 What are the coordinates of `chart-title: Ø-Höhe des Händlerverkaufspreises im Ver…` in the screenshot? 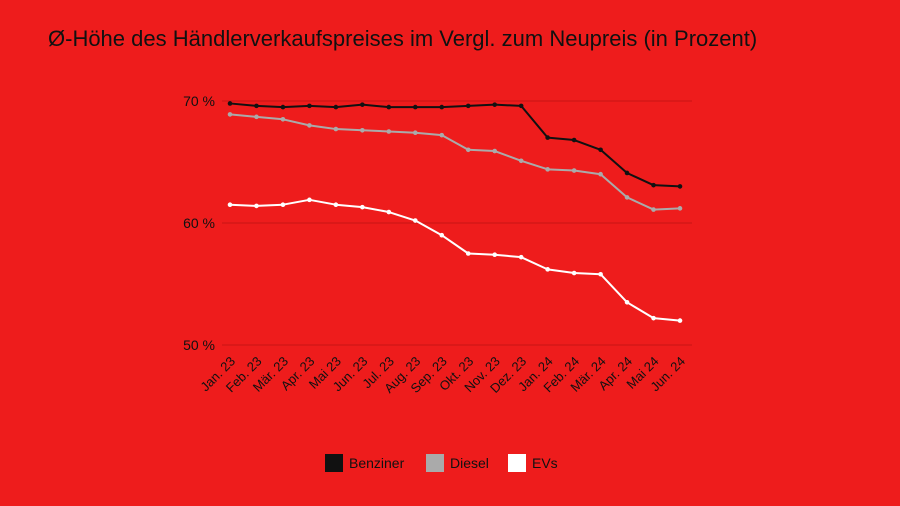 It's located at (403, 38).